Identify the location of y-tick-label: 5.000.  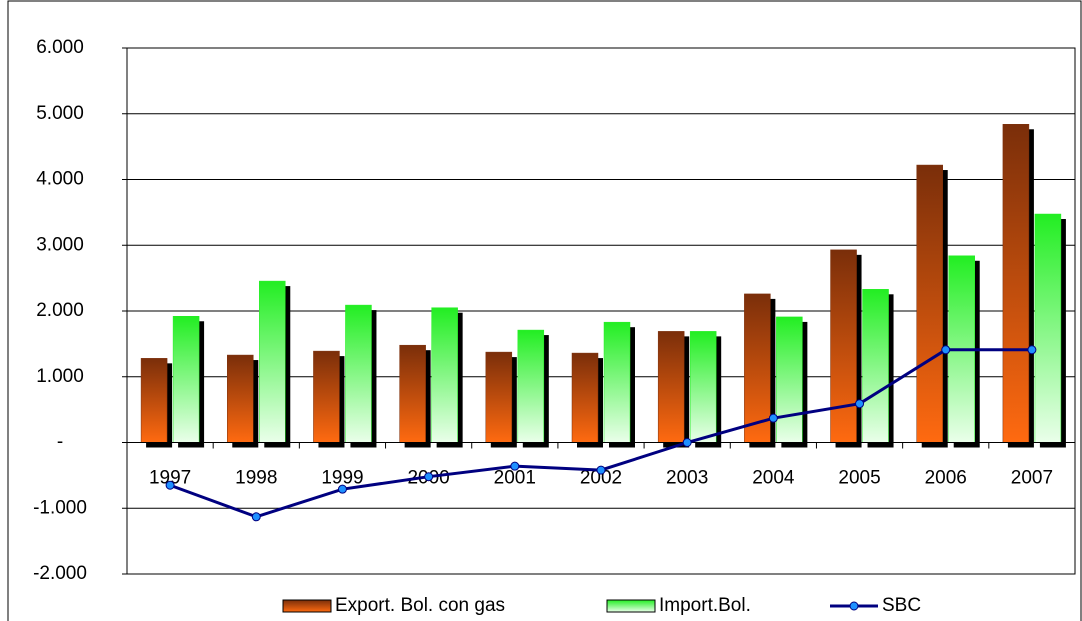
(60, 113).